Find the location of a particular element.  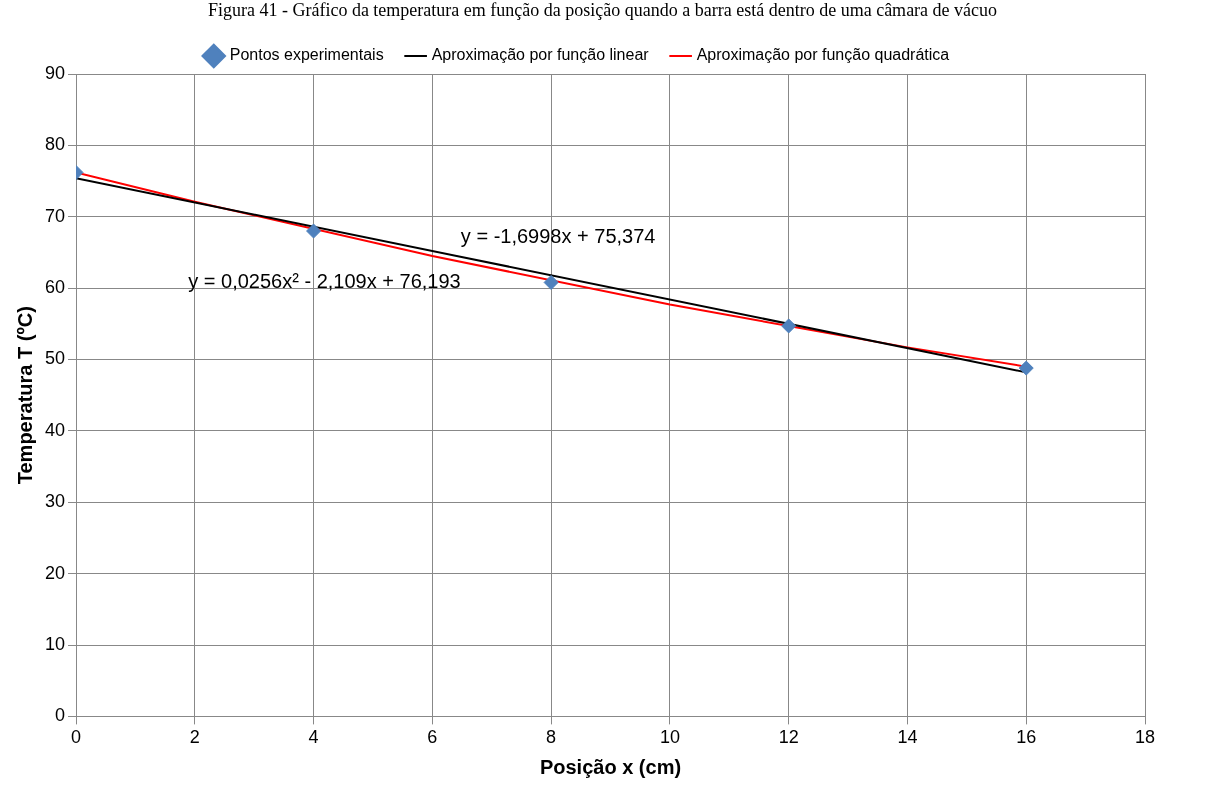

chart-title: Figura 41 - Gráfico da temperatura em função da posição quando a barra está dentro de uma câmara de vácuo is located at coordinates (602, 11).